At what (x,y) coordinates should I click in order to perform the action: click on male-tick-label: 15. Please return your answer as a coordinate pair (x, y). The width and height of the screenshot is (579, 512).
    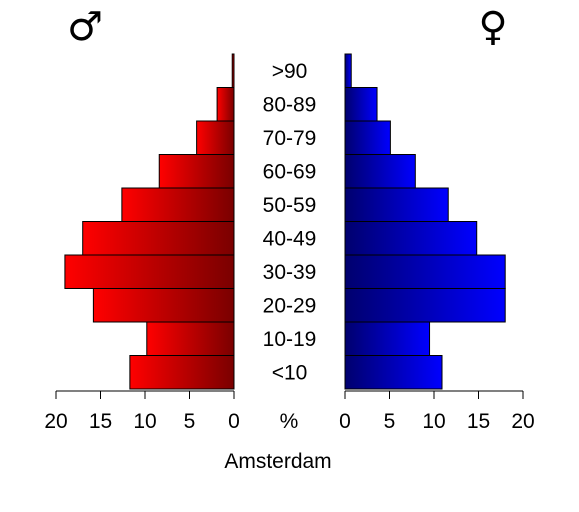
    Looking at the image, I should click on (100, 421).